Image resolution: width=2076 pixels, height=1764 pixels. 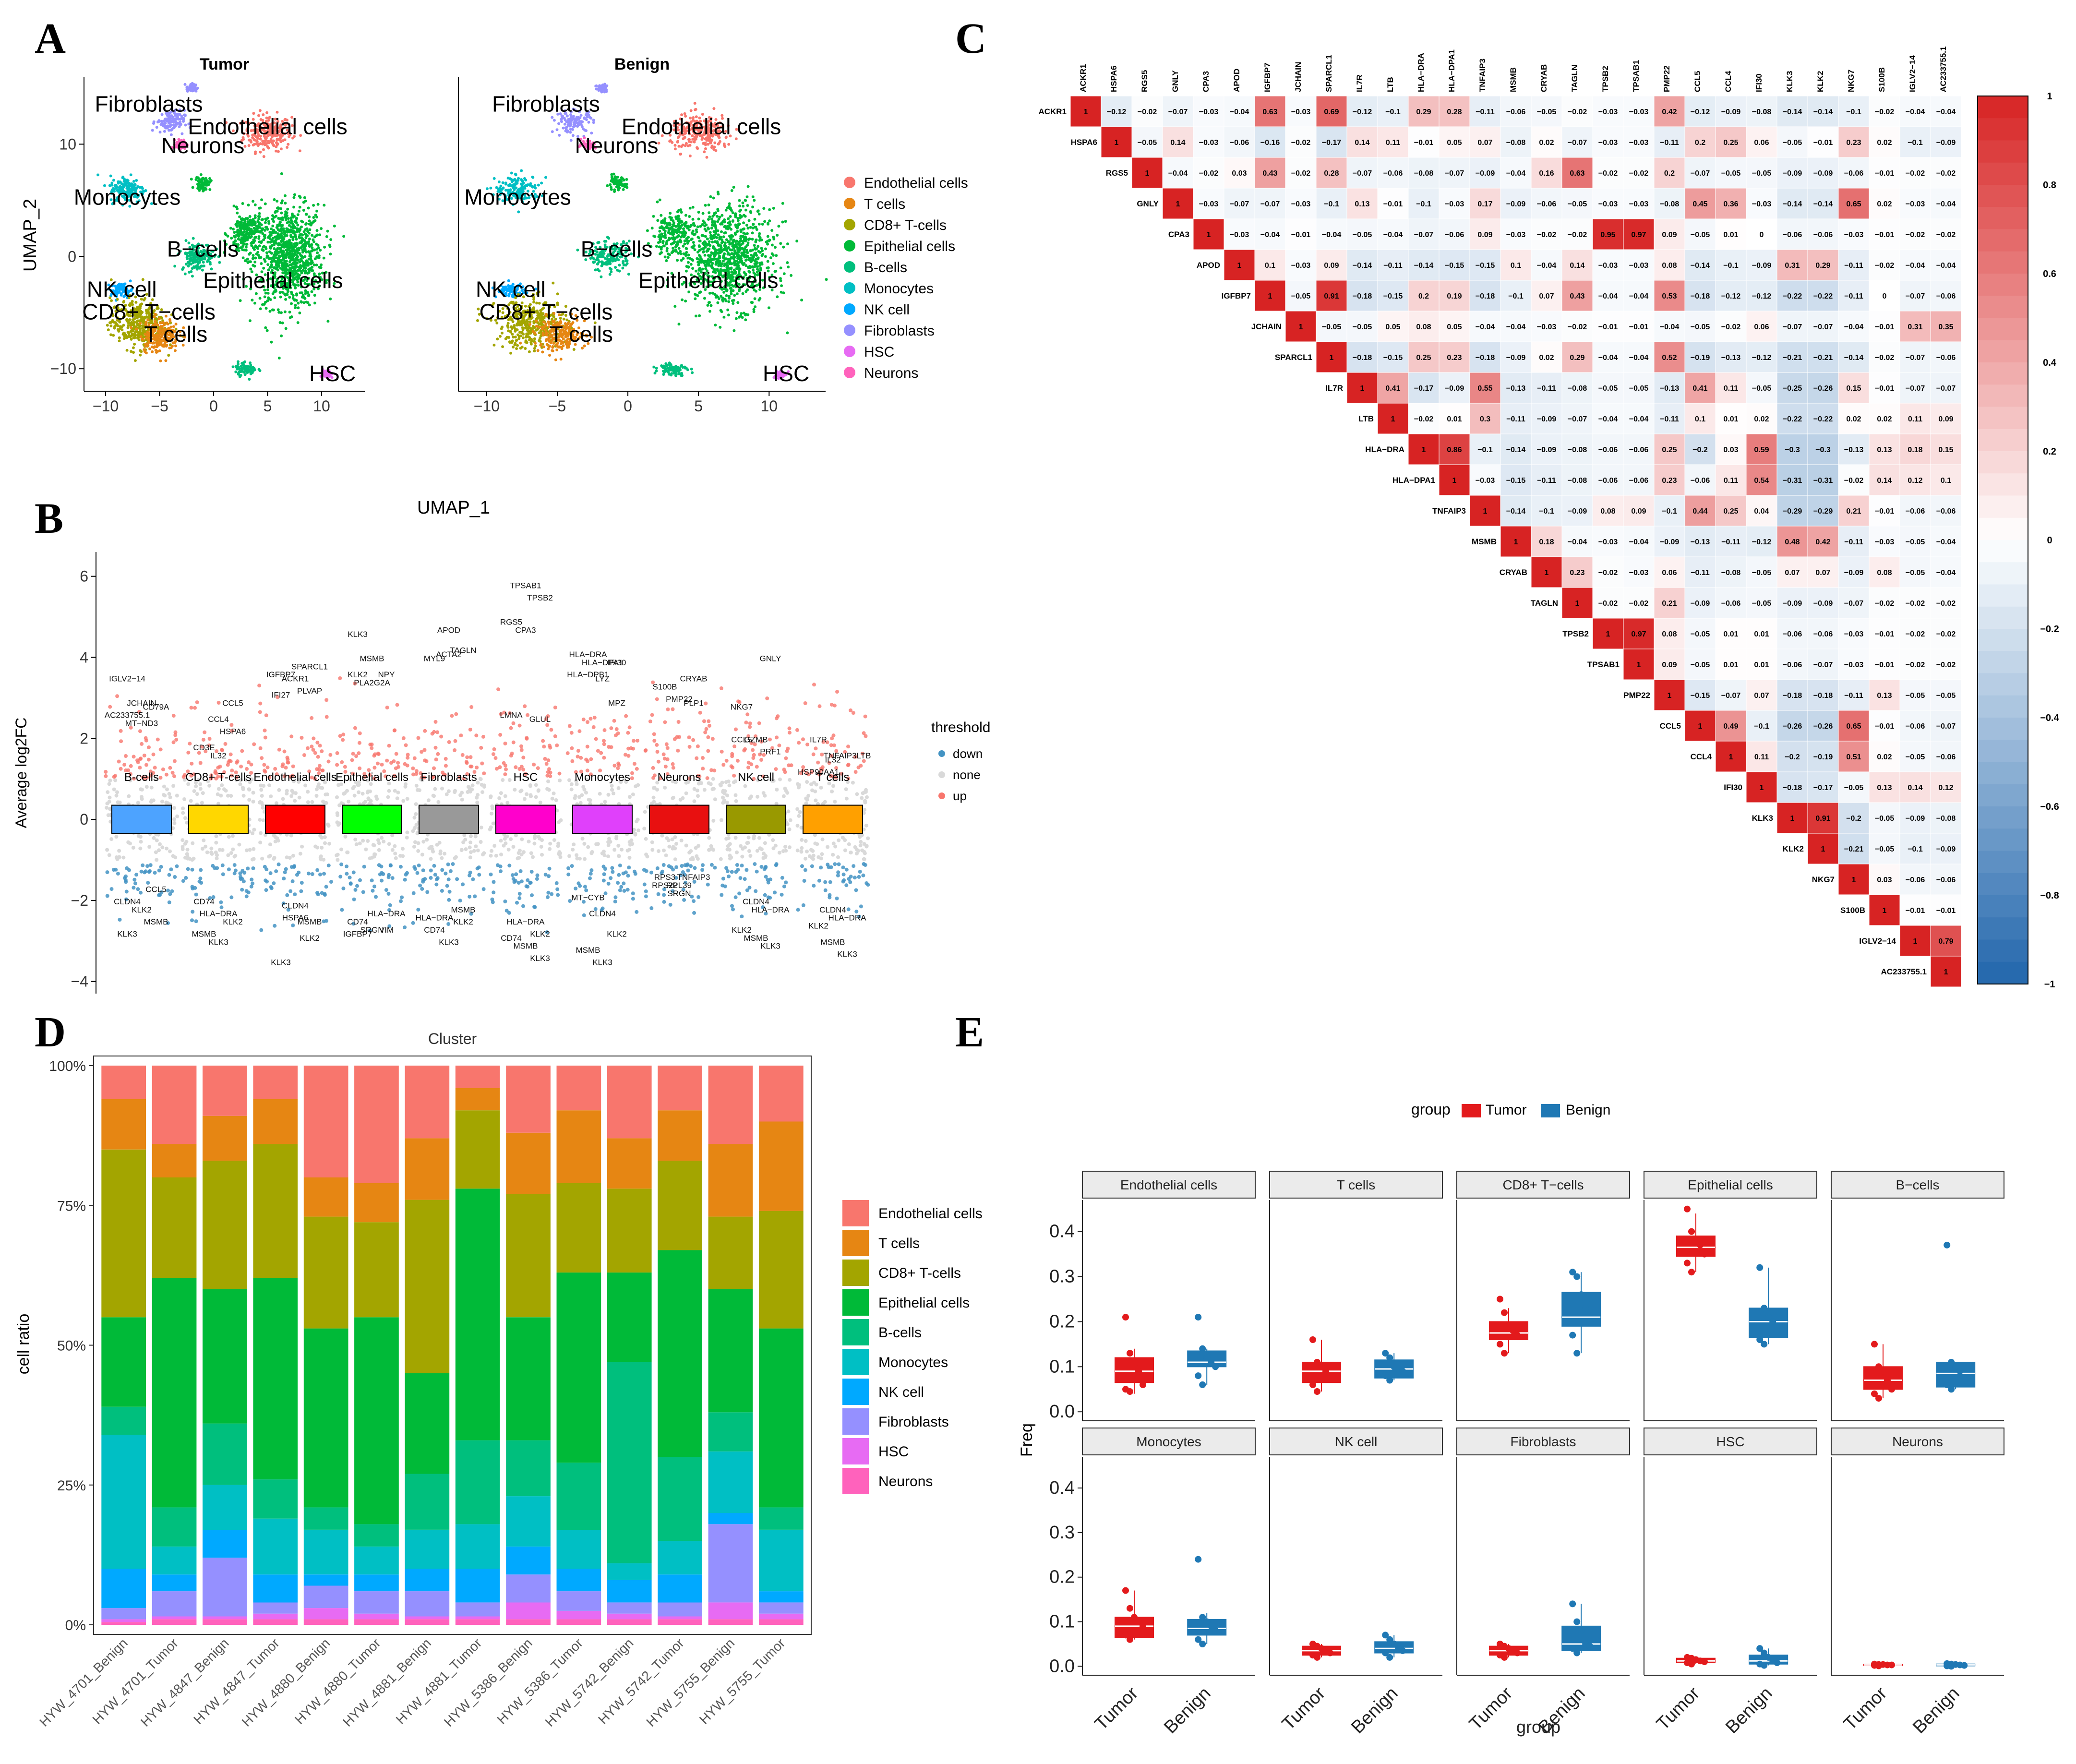 I want to click on umap-x-tick-label: −10, so click(x=106, y=406).